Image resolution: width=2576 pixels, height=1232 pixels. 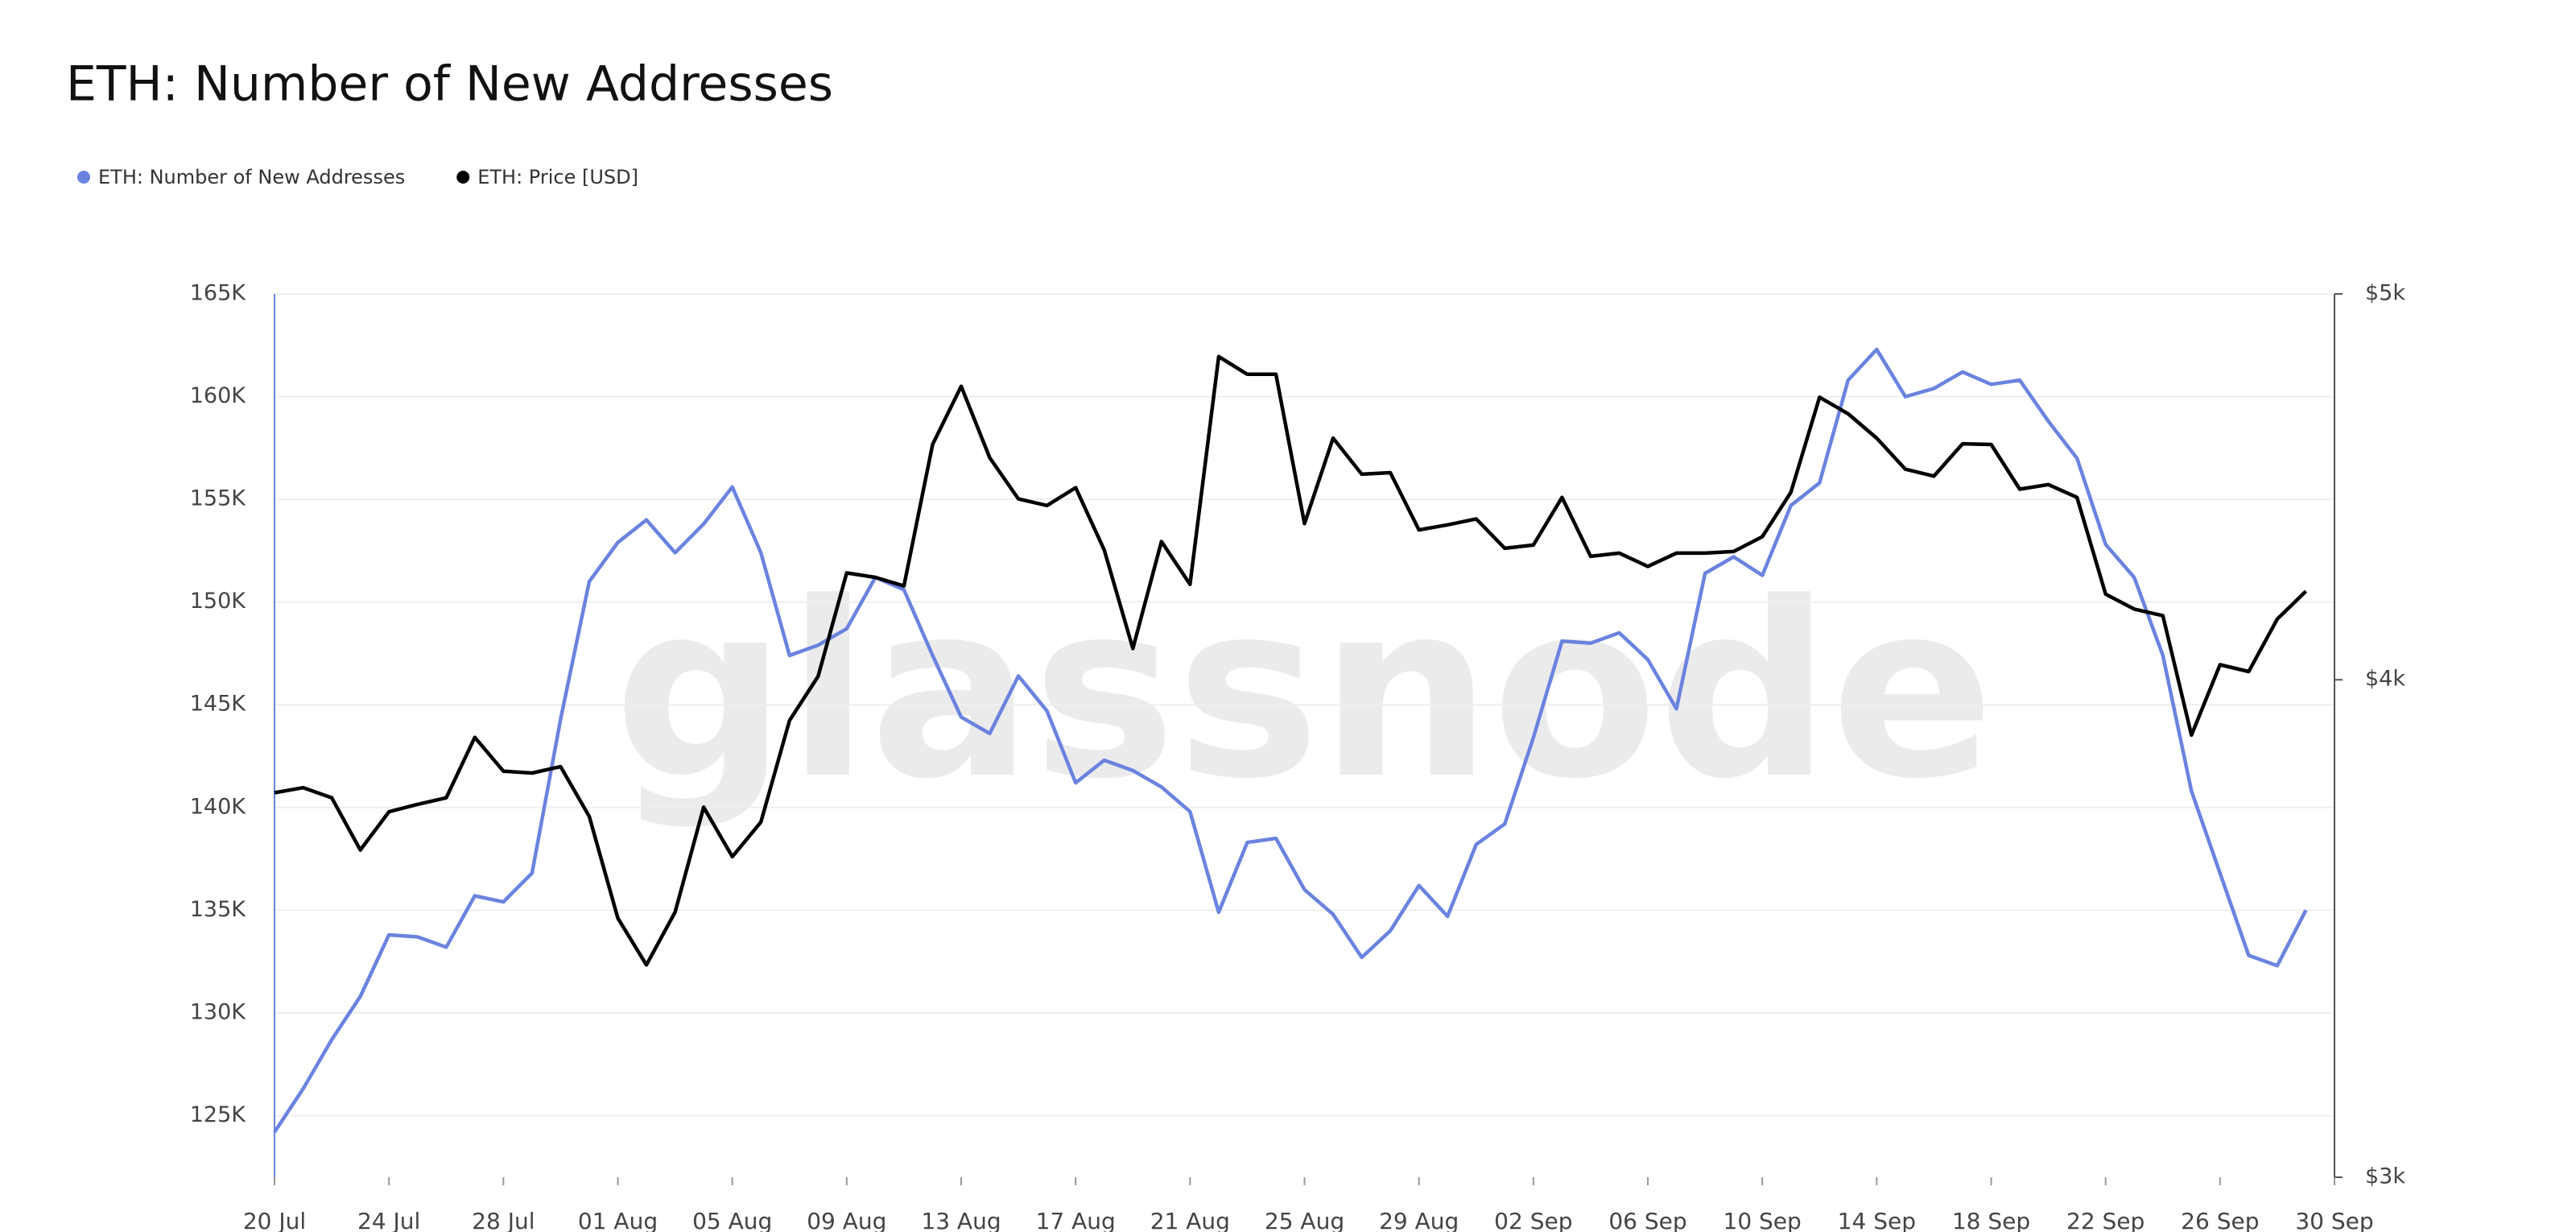 I want to click on y-tick-label: 155K, so click(x=218, y=498).